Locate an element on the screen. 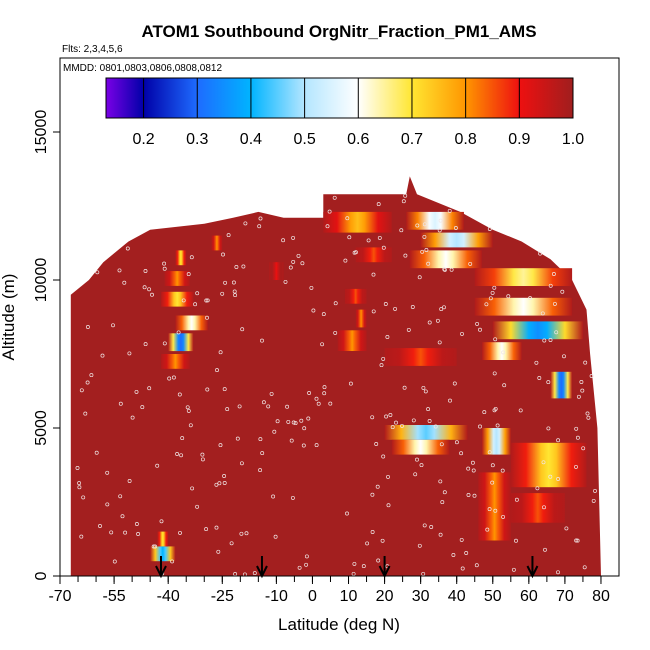 The height and width of the screenshot is (650, 650). x-tick-label: -55 is located at coordinates (114, 596).